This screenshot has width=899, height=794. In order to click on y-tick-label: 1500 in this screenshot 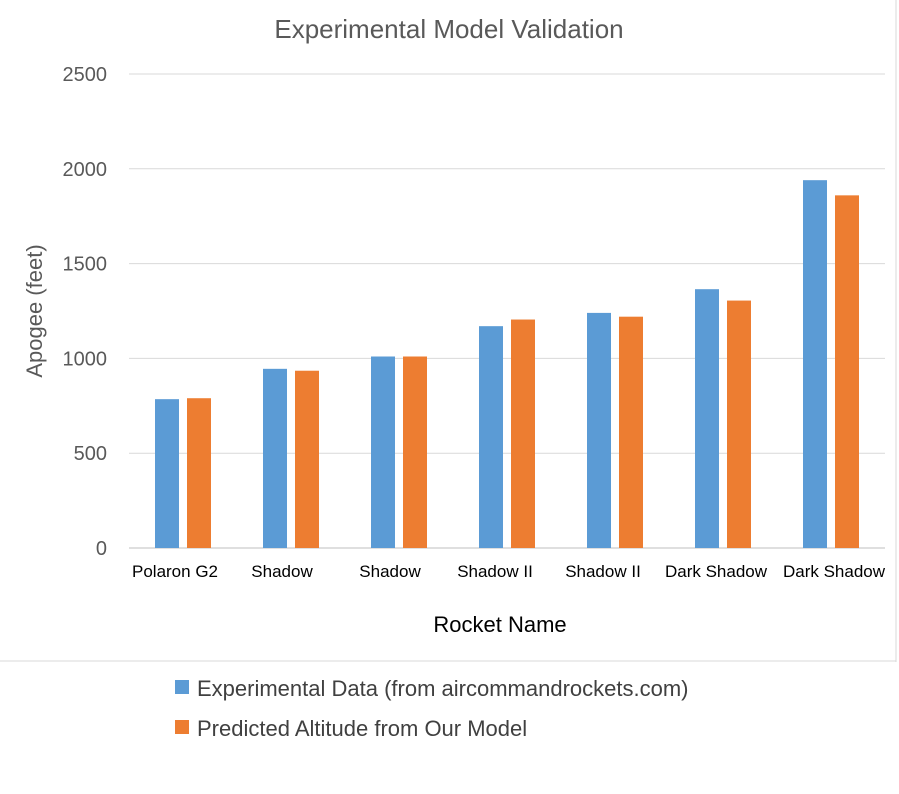, I will do `click(85, 265)`.